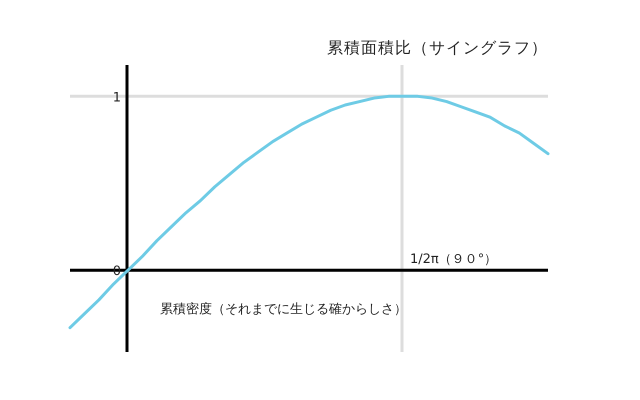 This screenshot has width=640, height=400. What do you see at coordinates (283, 309) in the screenshot?
I see `xlabel: 累積密度（それまでに生じる確からしさ）` at bounding box center [283, 309].